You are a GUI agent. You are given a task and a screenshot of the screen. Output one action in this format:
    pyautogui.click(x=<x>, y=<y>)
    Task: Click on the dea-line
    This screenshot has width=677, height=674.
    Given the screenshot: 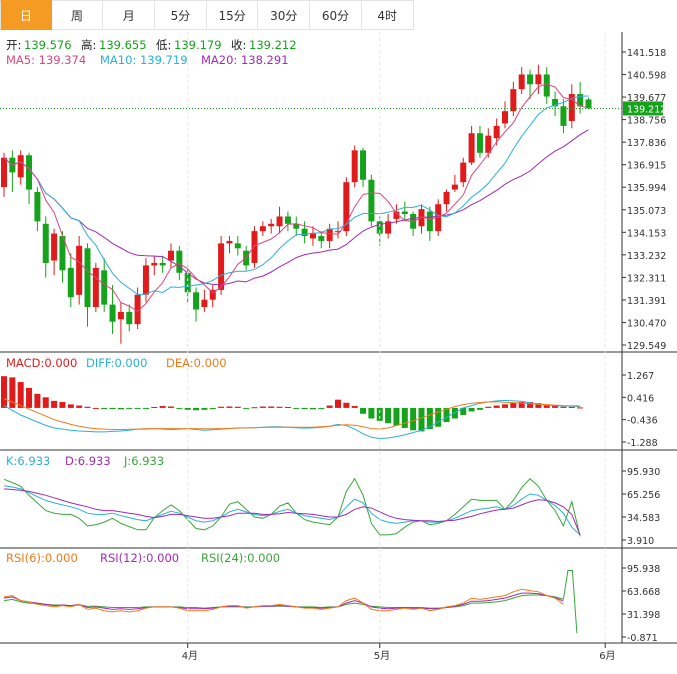 What is the action you would take?
    pyautogui.click(x=292, y=414)
    